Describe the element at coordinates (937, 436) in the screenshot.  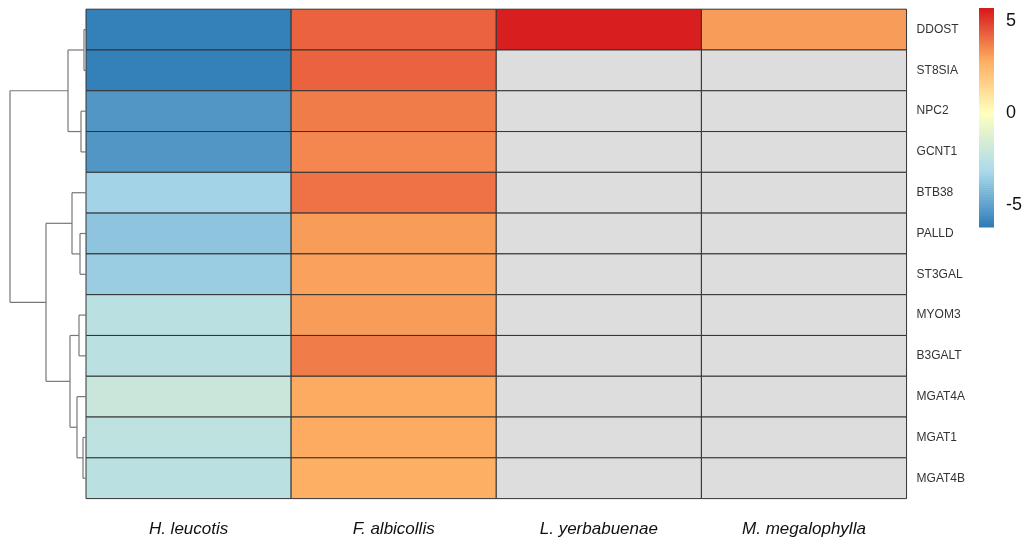
I see `y-tick-label: MGAT1` at that location.